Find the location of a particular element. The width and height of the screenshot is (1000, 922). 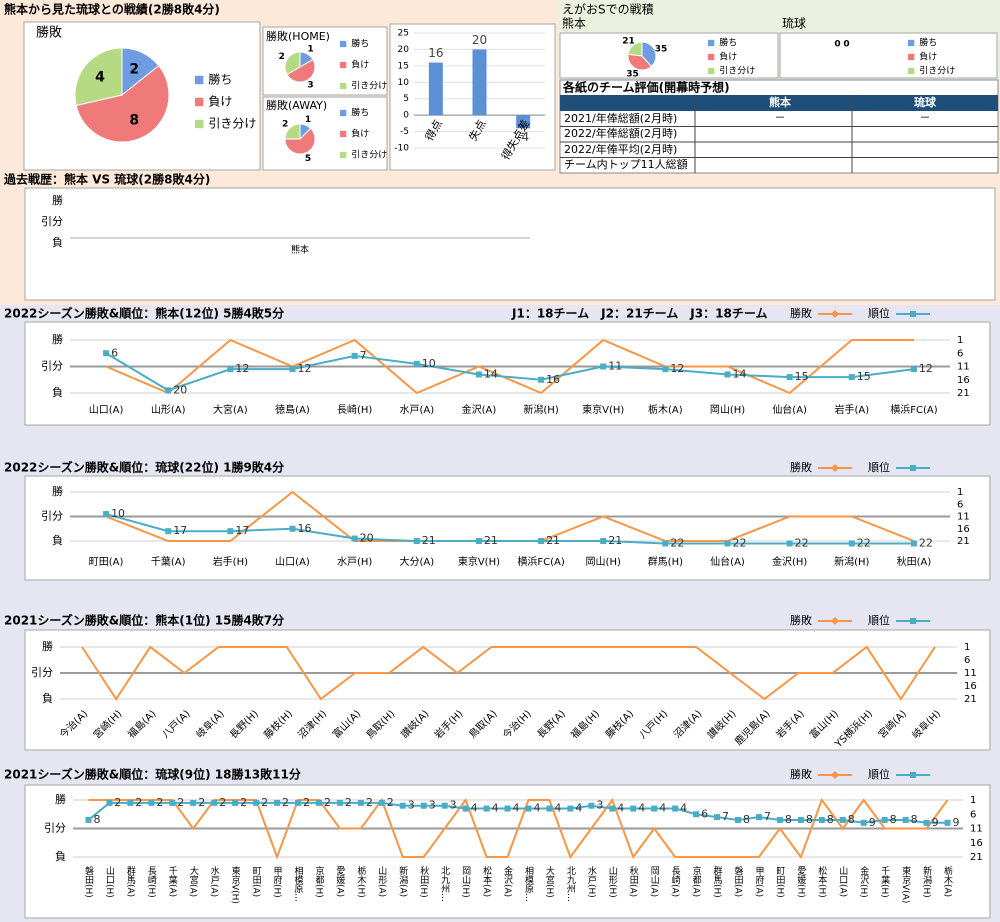

chart-title: 琉球 is located at coordinates (794, 24).